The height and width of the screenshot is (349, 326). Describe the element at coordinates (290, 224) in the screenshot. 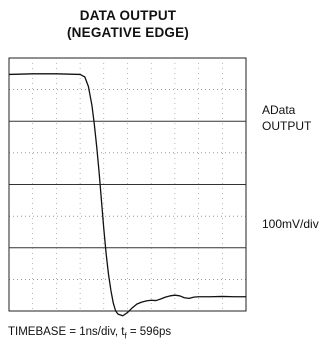

I see `vertical-scale-label: 100mV/div` at that location.